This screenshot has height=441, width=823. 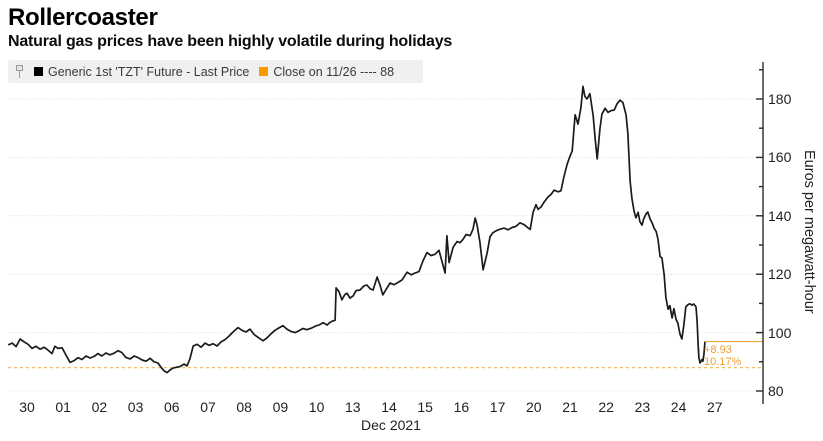 I want to click on x-axis-tick-label-22: 22, so click(x=606, y=407).